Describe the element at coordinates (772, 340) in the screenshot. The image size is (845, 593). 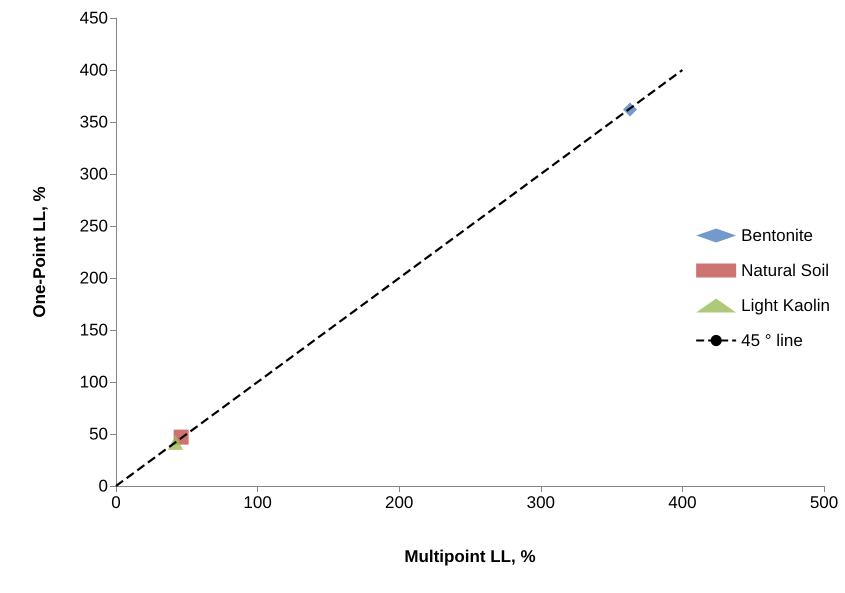
I see `legend-label: 45 ° line` at that location.